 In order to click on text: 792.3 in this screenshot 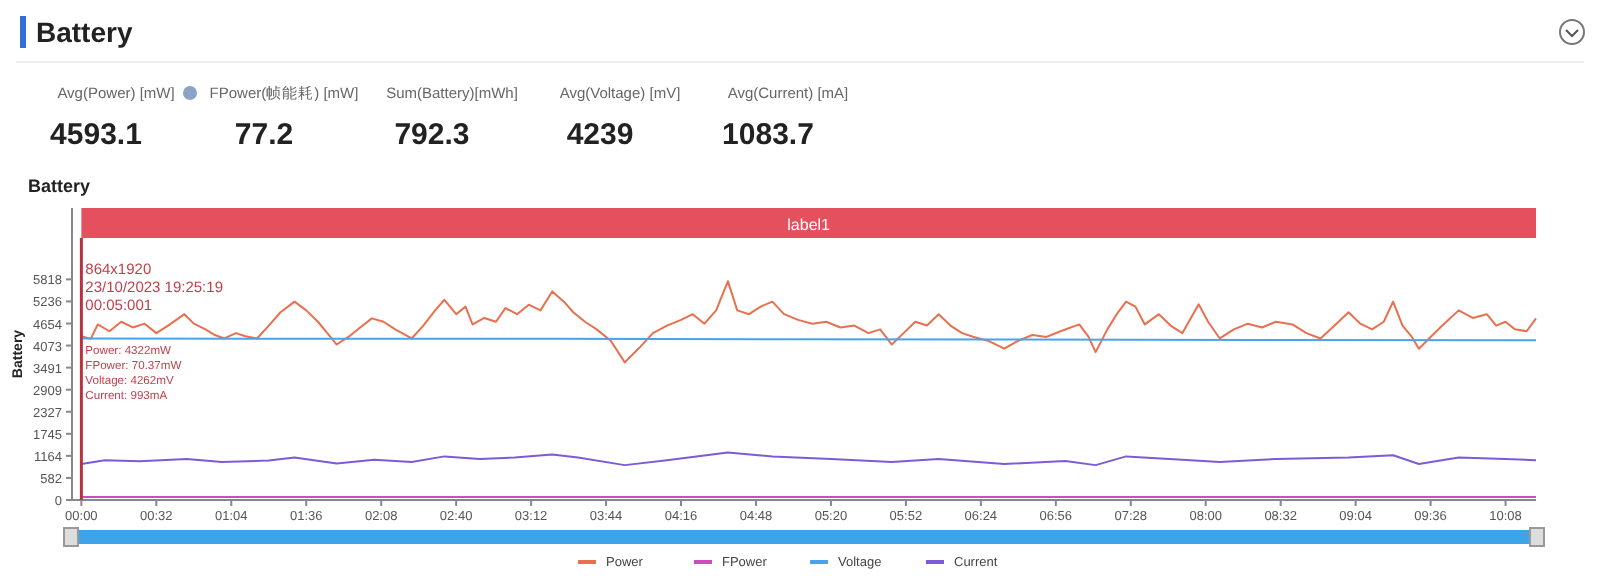, I will do `click(432, 135)`.